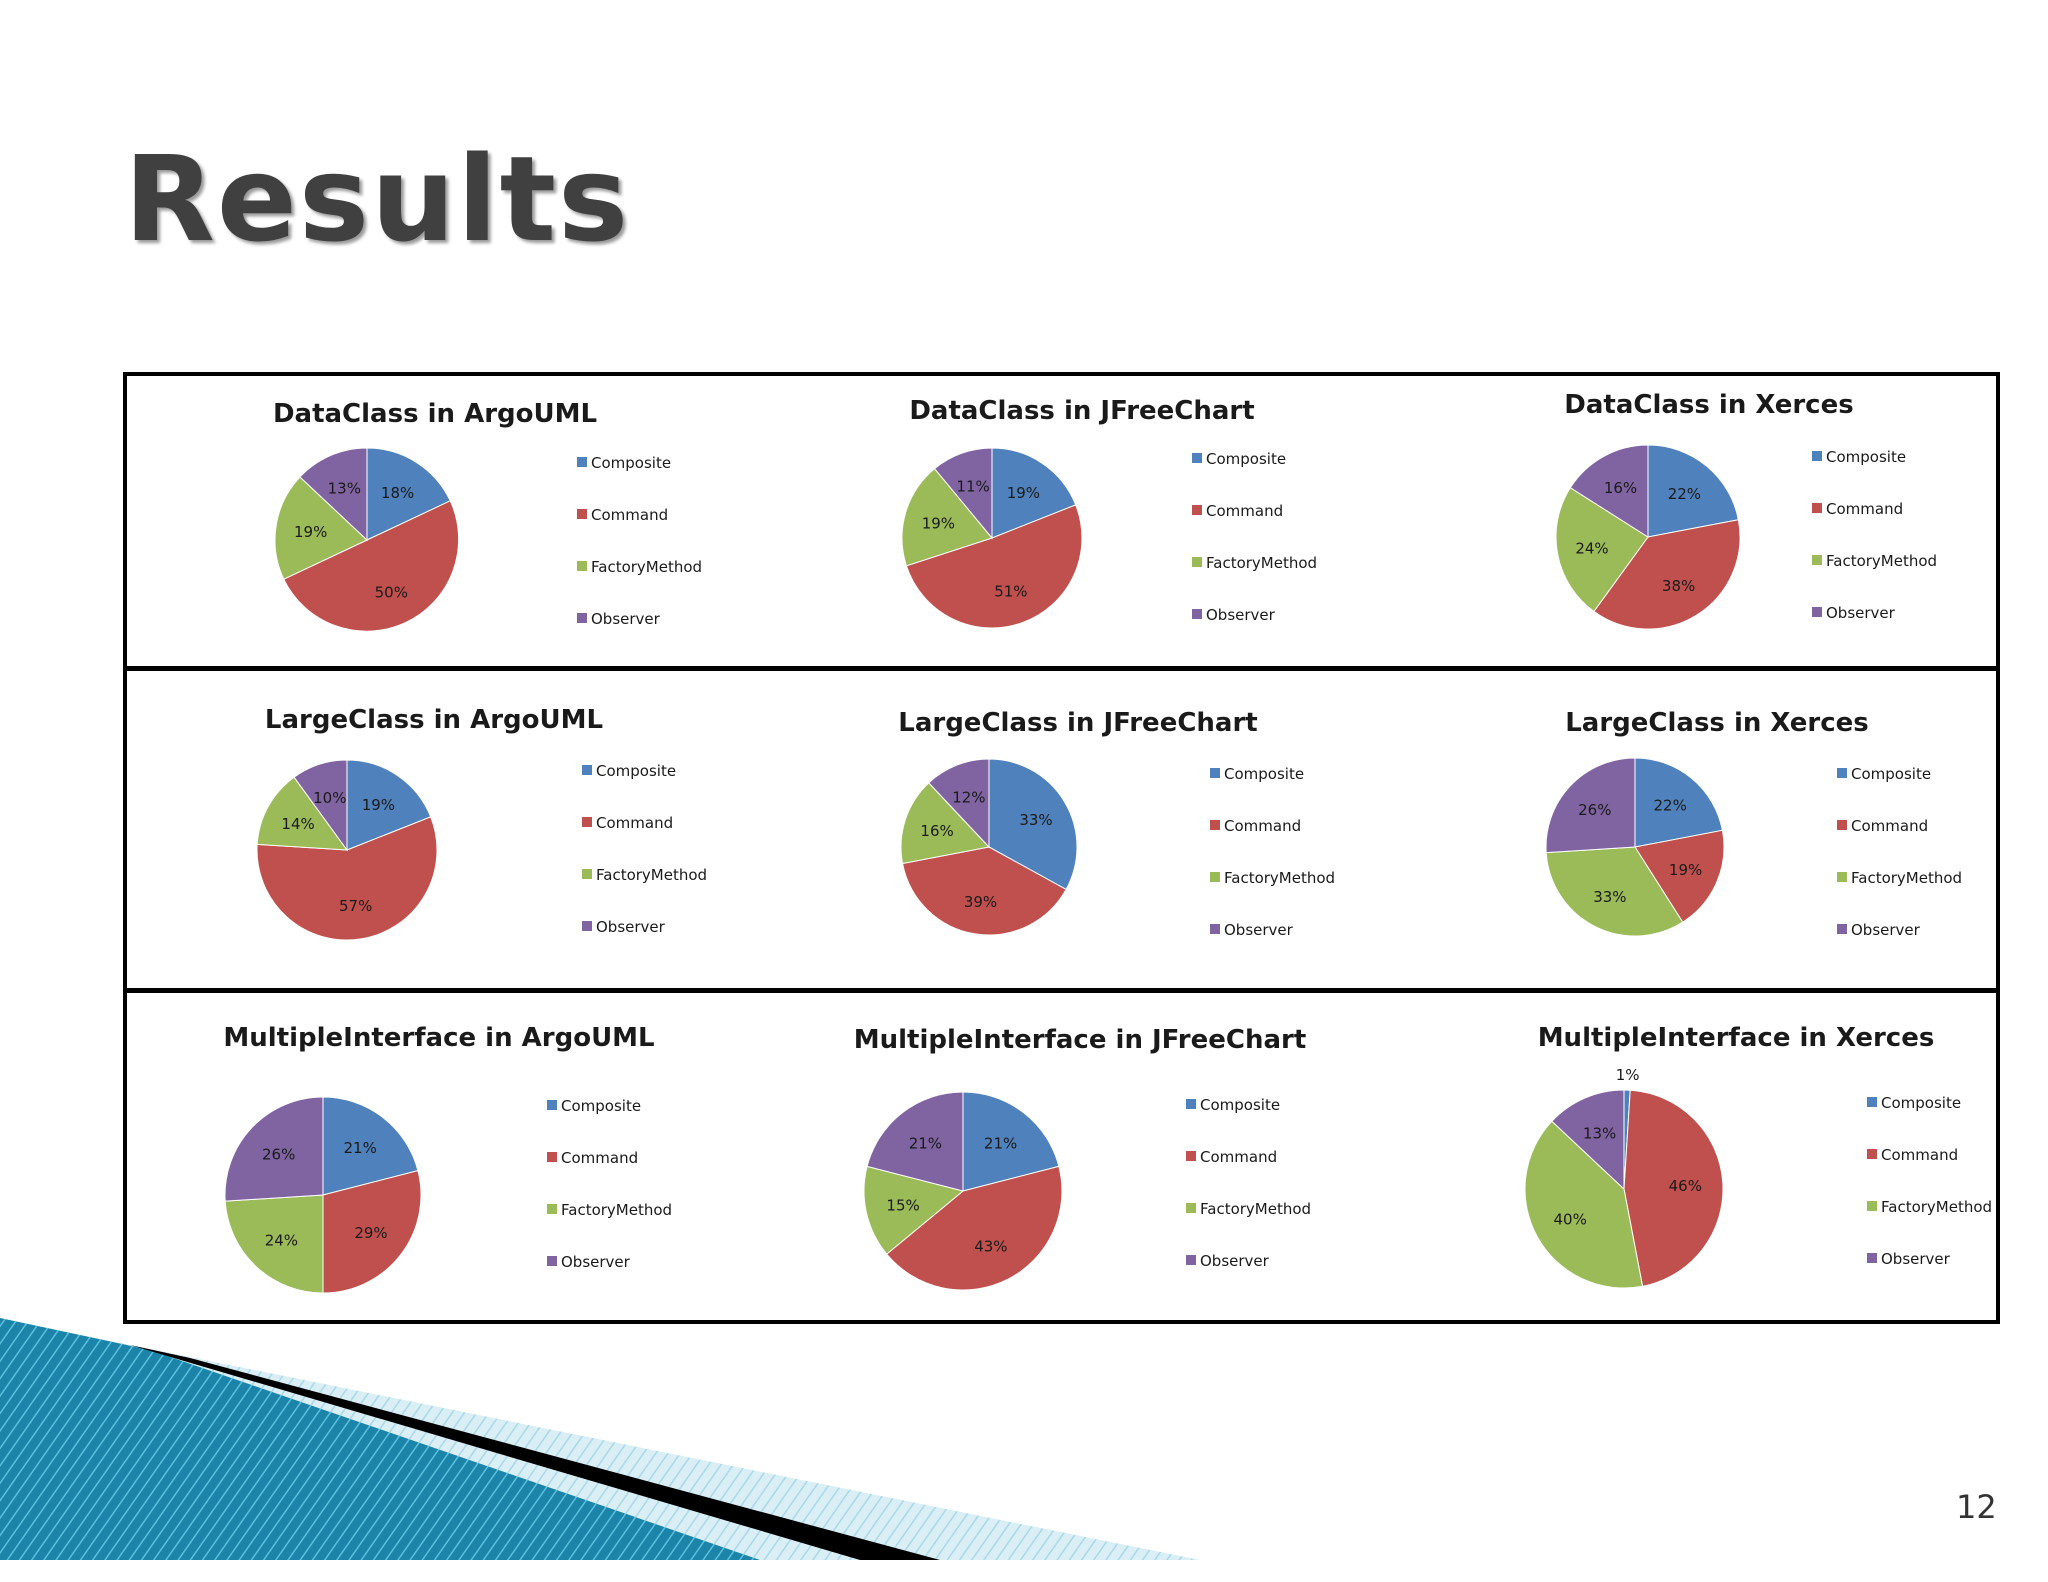 This screenshot has height=1582, width=2048. What do you see at coordinates (990, 1247) in the screenshot?
I see `data-label: 43%` at bounding box center [990, 1247].